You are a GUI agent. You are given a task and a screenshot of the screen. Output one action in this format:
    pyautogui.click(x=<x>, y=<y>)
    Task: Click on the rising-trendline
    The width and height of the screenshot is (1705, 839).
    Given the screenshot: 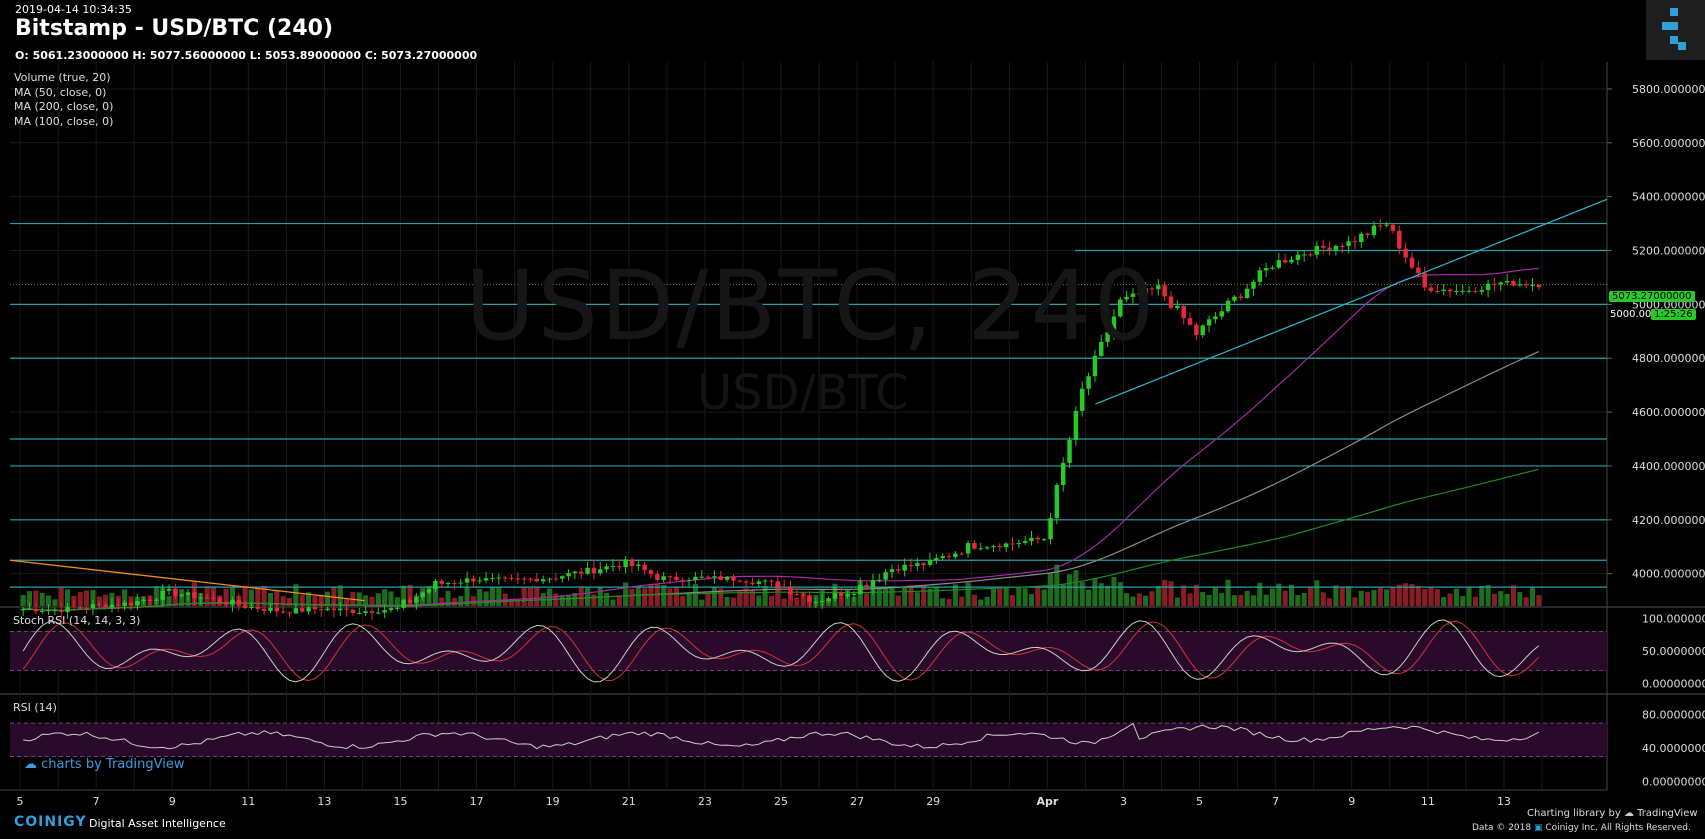 What is the action you would take?
    pyautogui.click(x=1351, y=301)
    